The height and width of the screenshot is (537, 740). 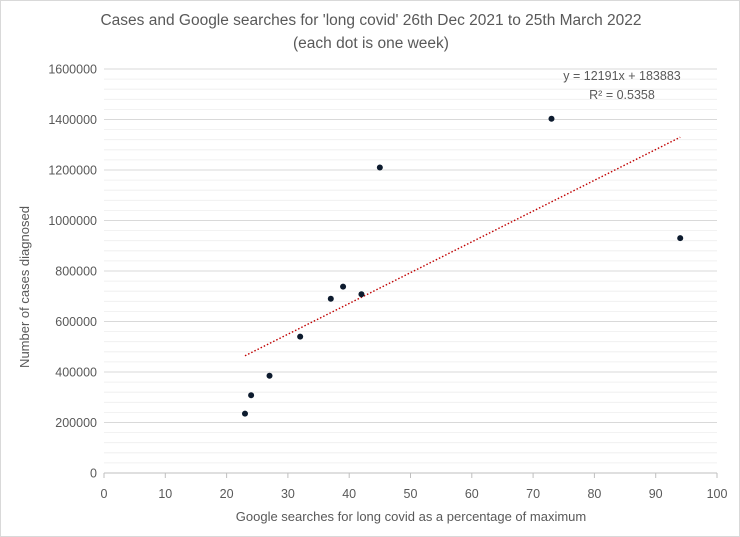 What do you see at coordinates (165, 494) in the screenshot?
I see `x-tick-label: 10` at bounding box center [165, 494].